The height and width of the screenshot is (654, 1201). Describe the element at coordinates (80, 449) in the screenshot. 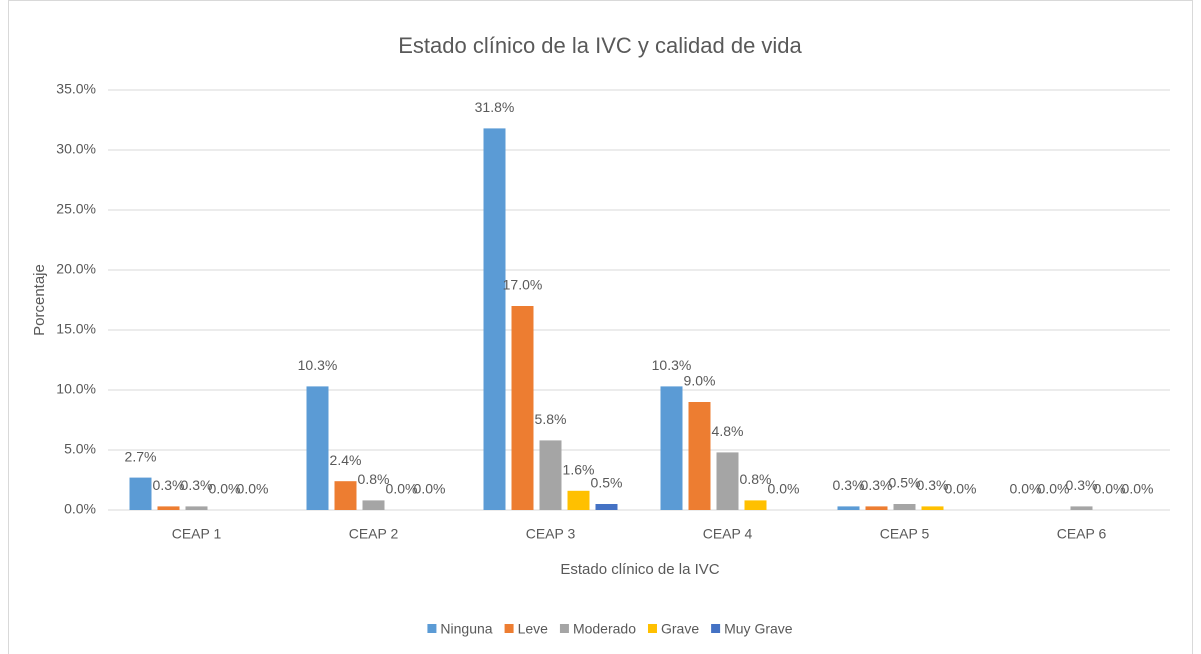

I see `y-tick-label: 5.0%` at that location.